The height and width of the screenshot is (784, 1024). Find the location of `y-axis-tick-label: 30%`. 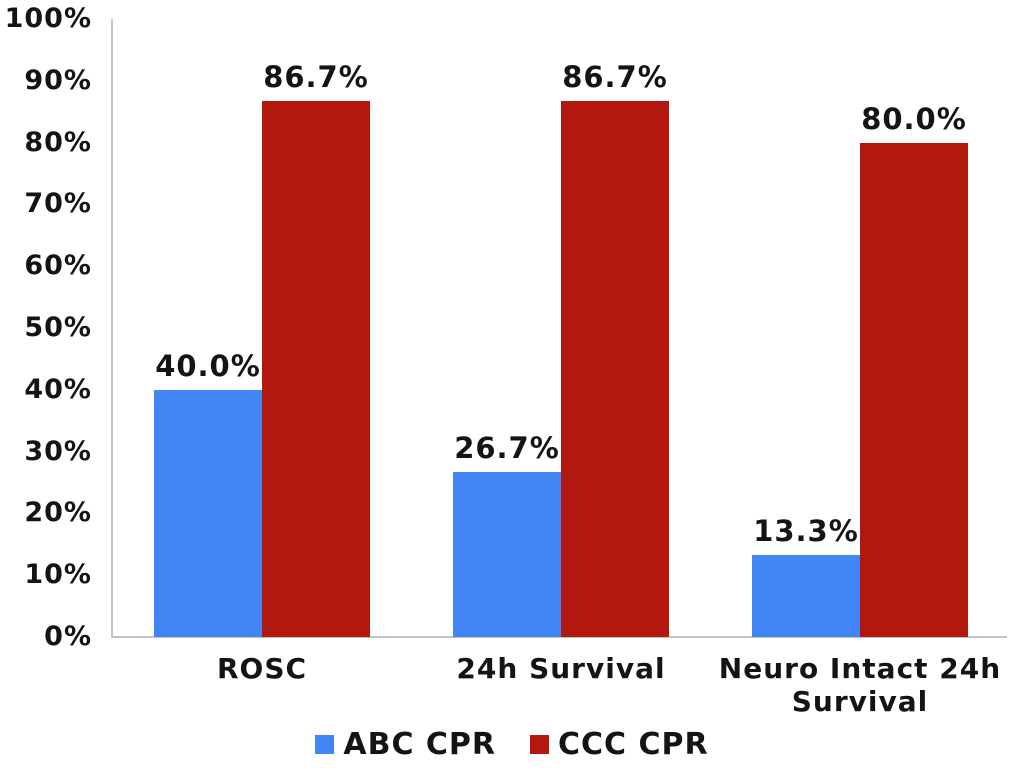

y-axis-tick-label: 30% is located at coordinates (58, 451).